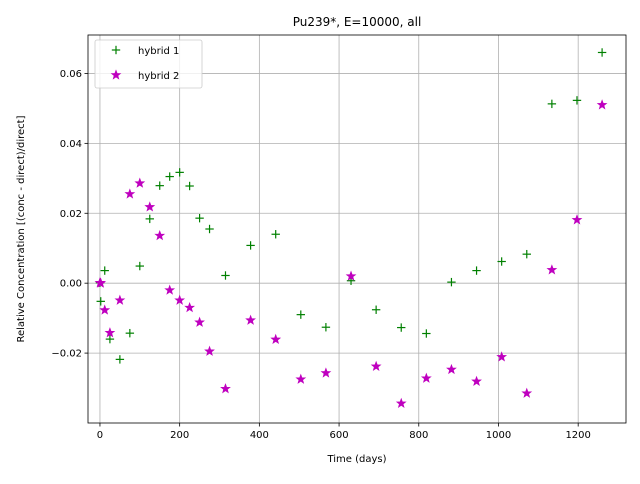  What do you see at coordinates (259, 435) in the screenshot?
I see `x-tick-label: 400` at bounding box center [259, 435].